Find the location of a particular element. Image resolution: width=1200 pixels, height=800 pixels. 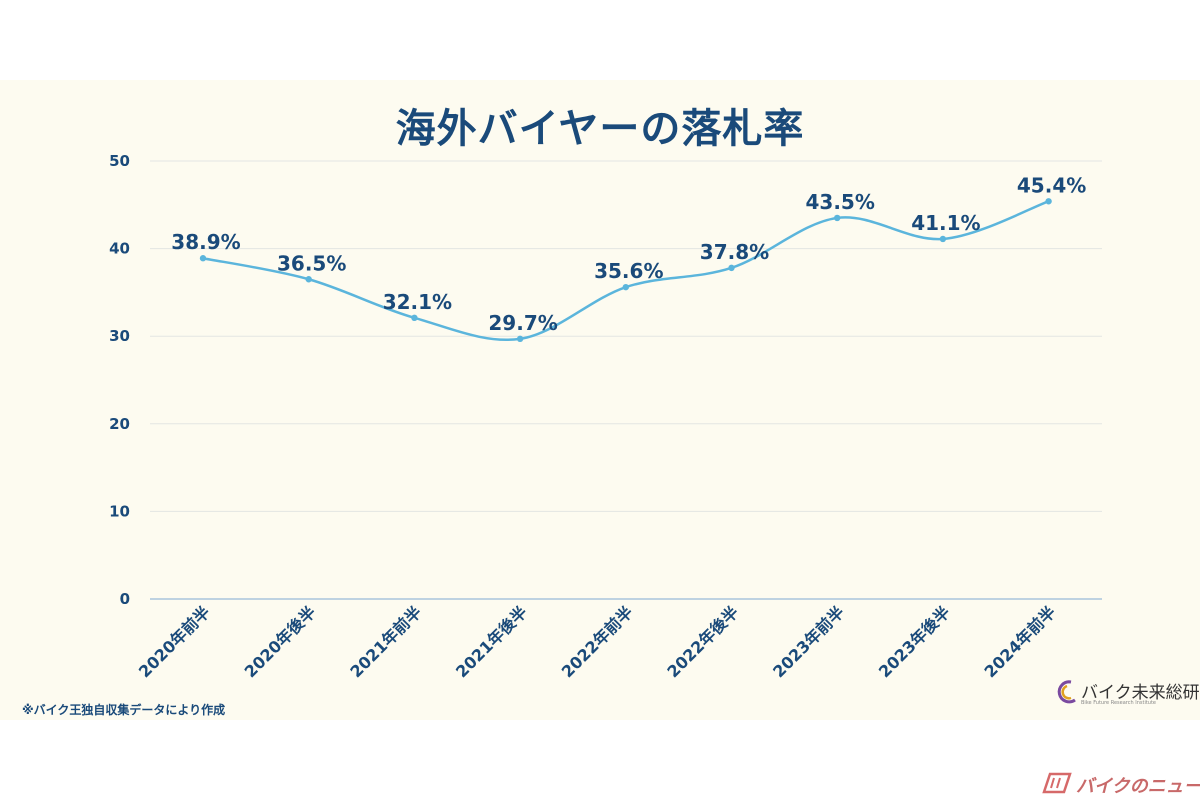

x-tick-label: 2023年前半 is located at coordinates (808, 641).